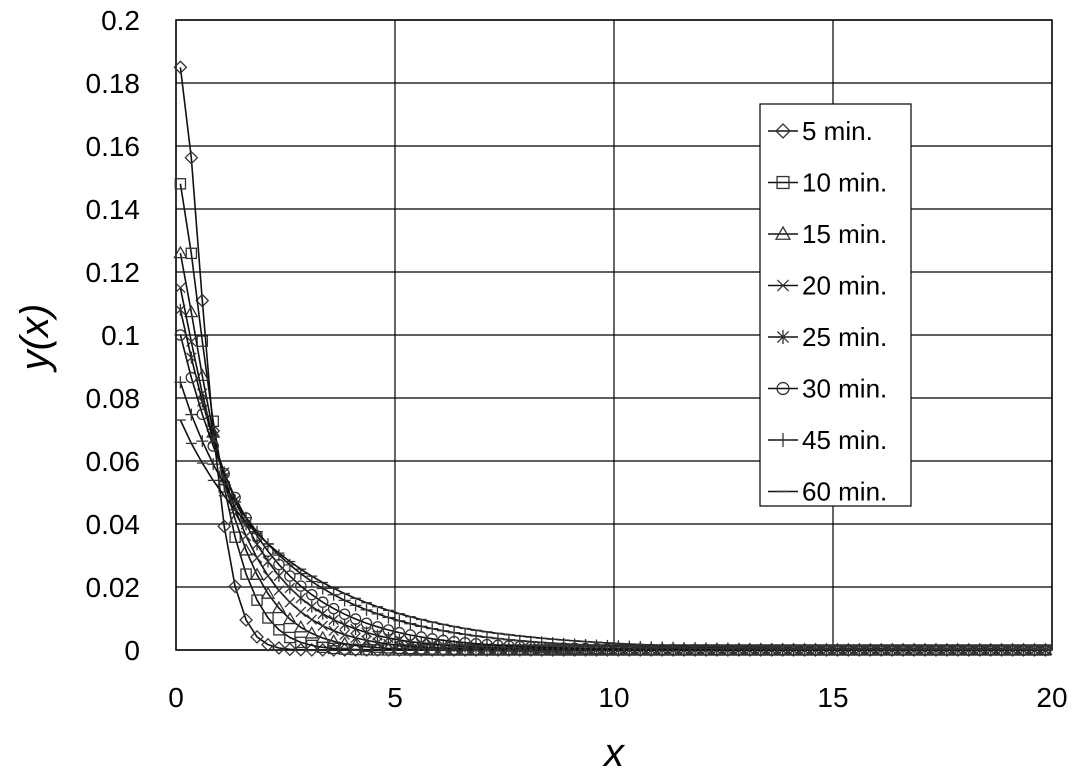 This screenshot has width=1075, height=775. Describe the element at coordinates (613, 697) in the screenshot. I see `x-tick-label: 10` at that location.